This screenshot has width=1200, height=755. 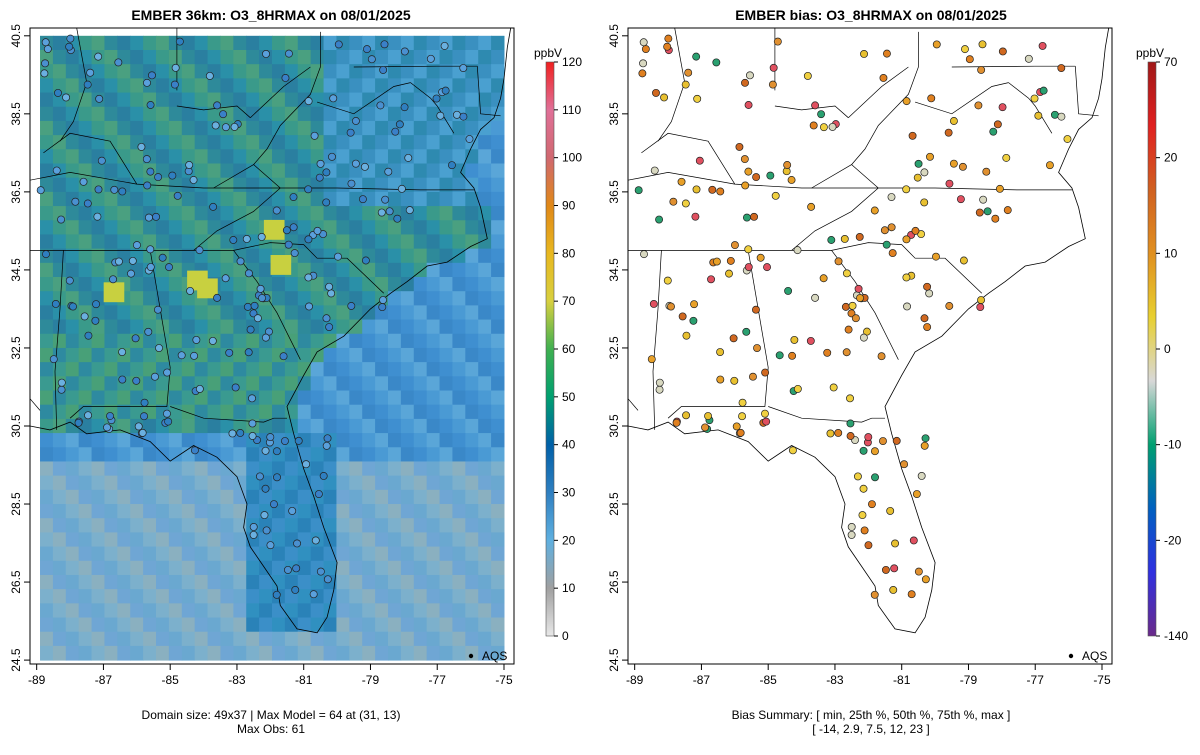 I want to click on state-border, so click(x=633, y=404).